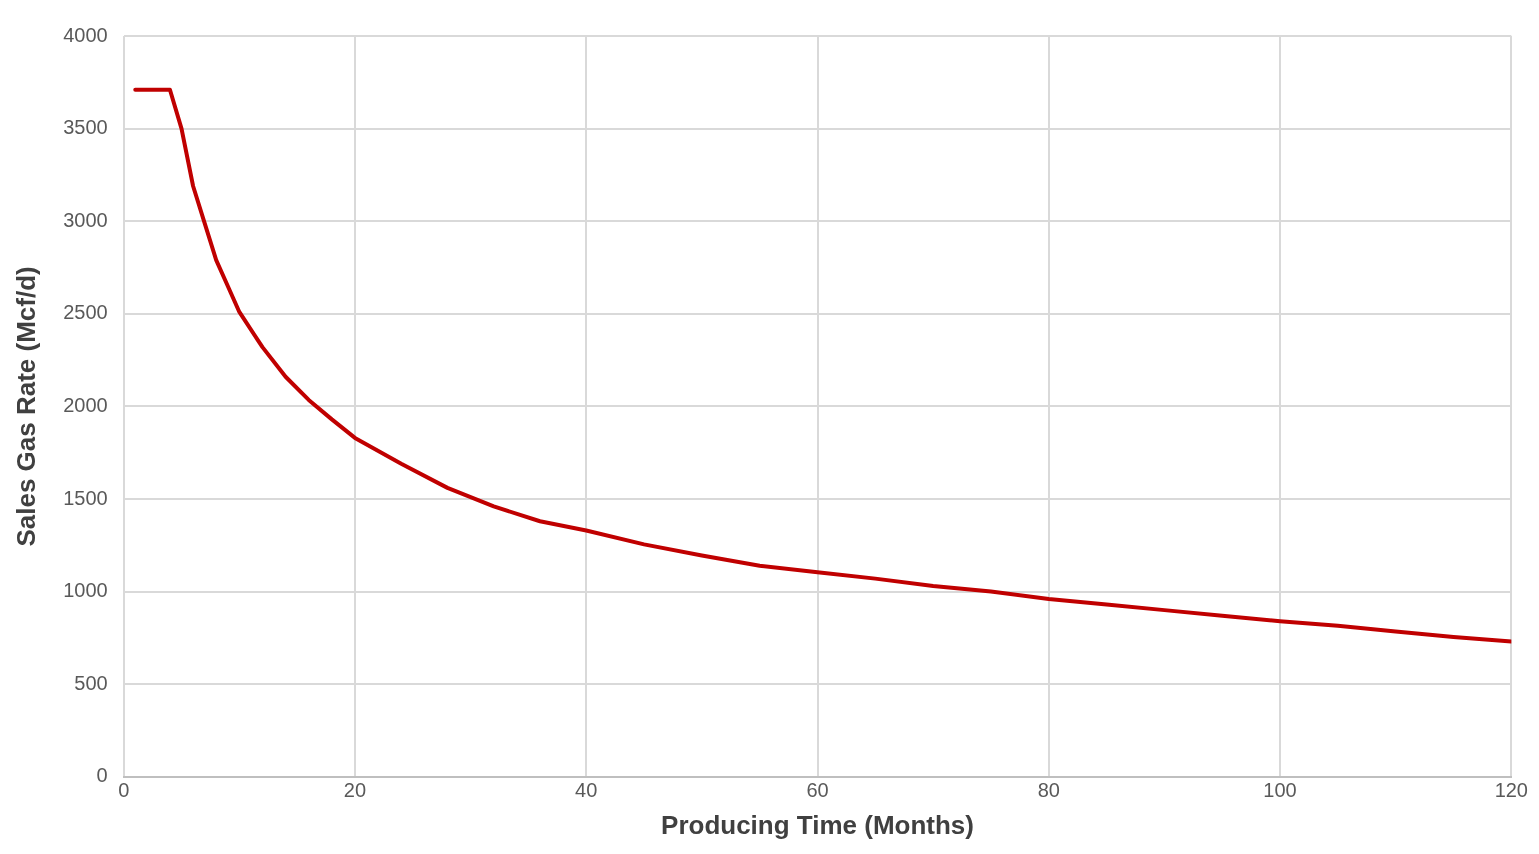  Describe the element at coordinates (85, 312) in the screenshot. I see `y-tick-label: 2500` at that location.